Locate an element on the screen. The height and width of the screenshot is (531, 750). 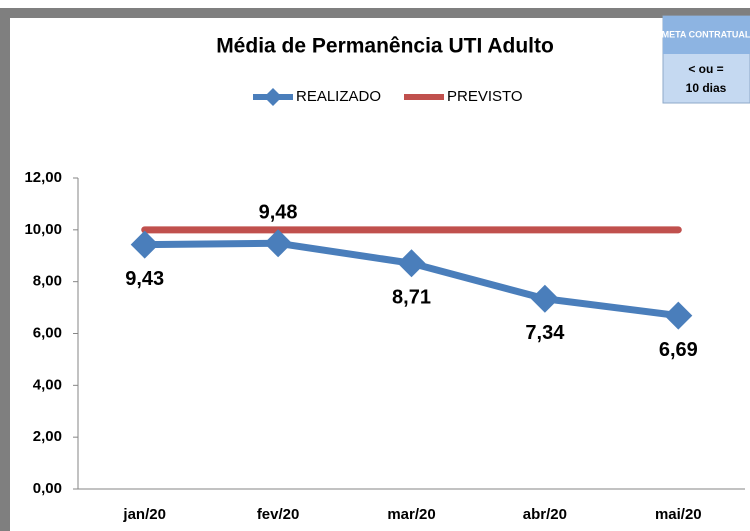
meta-title: META CONTRATUAL is located at coordinates (706, 34).